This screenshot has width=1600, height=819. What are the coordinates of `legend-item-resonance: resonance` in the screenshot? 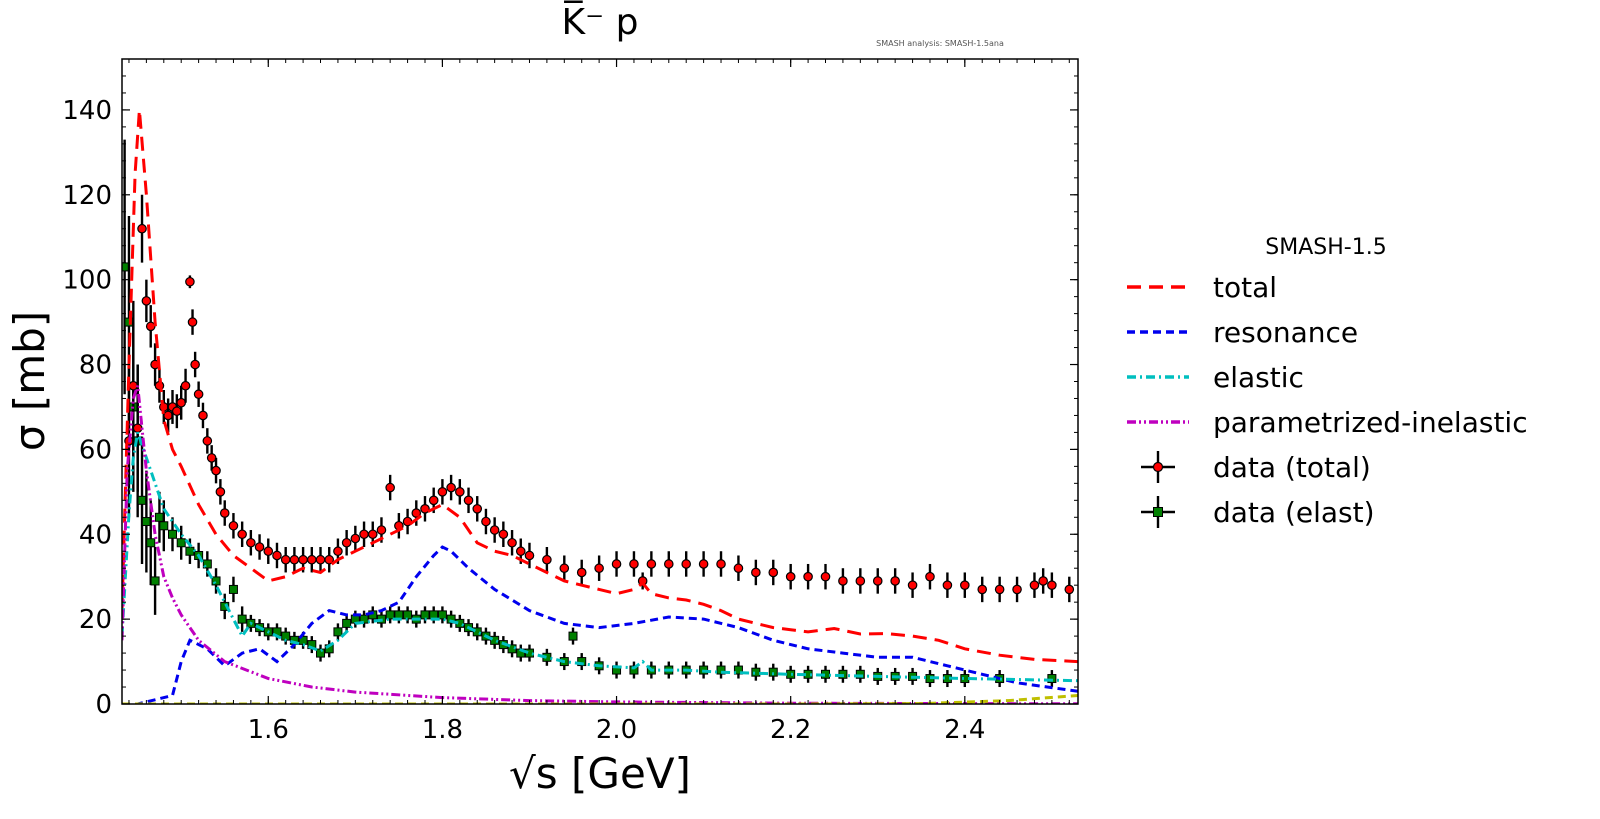 It's located at (1242, 332).